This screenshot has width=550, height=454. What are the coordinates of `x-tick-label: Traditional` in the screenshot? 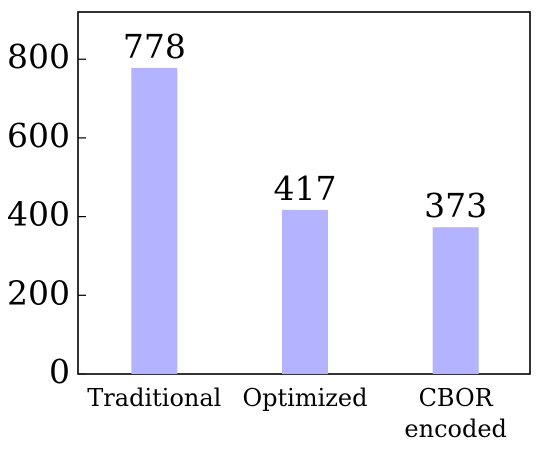 It's located at (154, 398).